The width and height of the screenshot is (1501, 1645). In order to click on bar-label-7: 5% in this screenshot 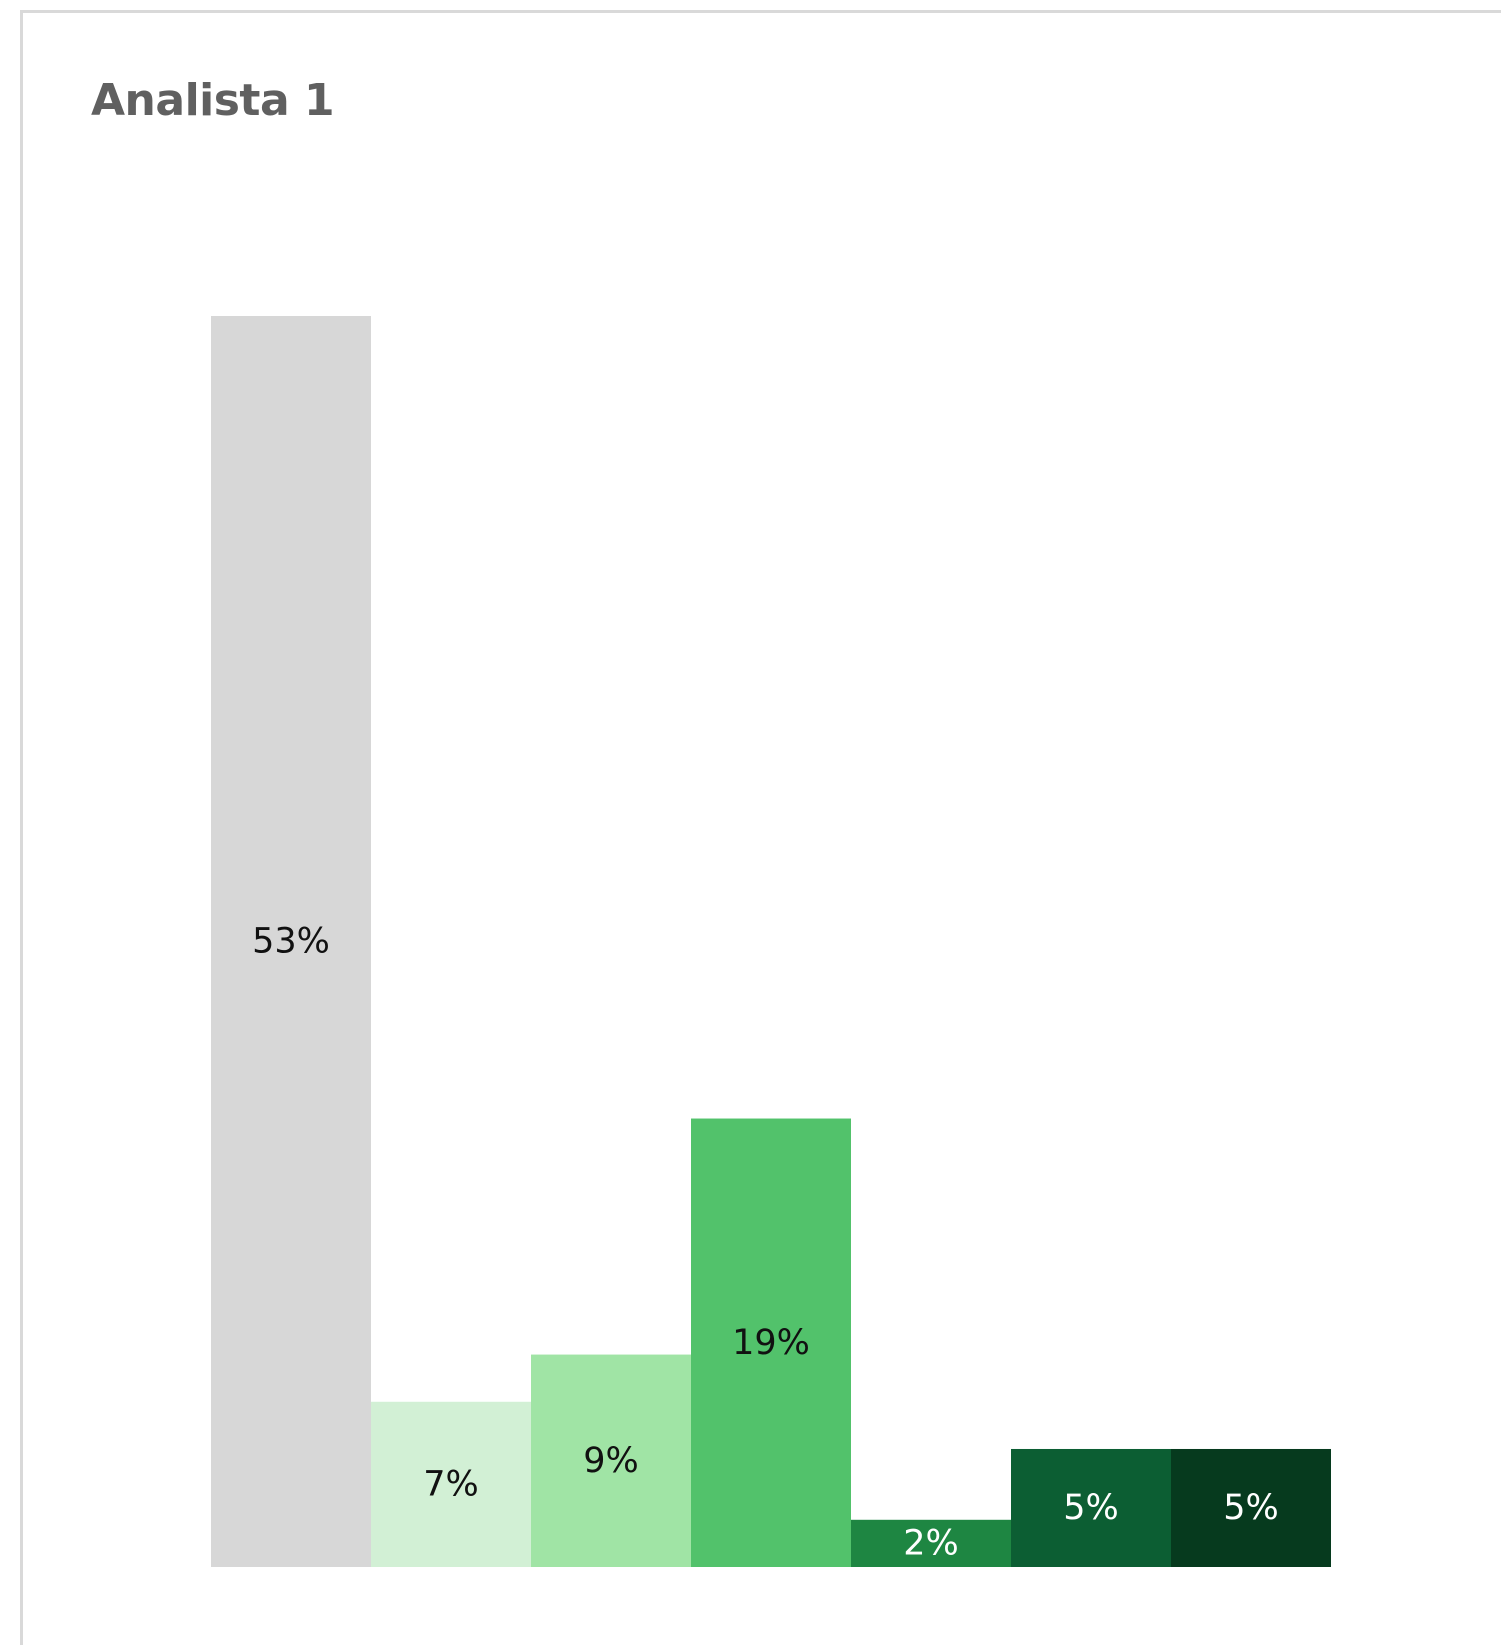, I will do `click(1251, 1508)`.